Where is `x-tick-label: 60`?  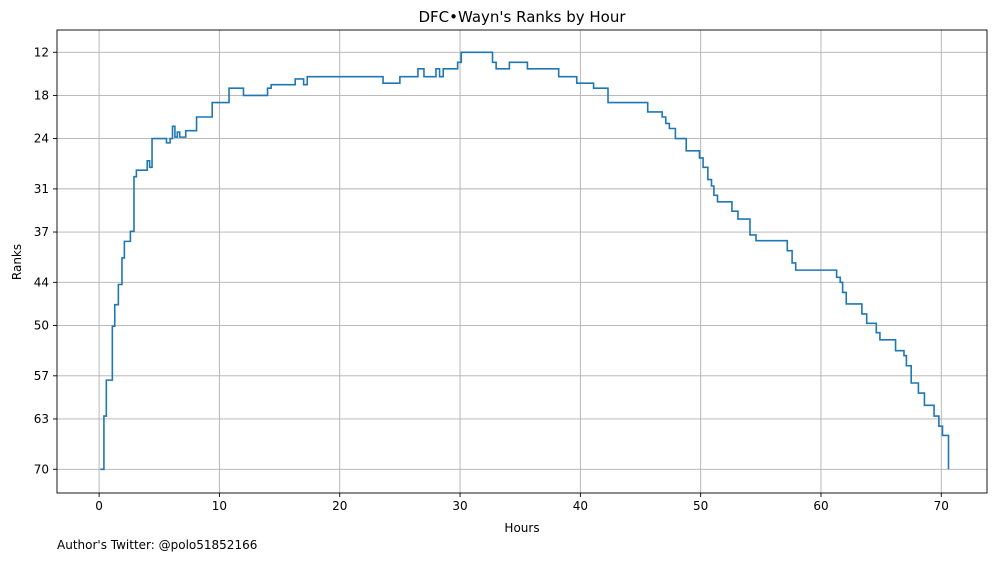
x-tick-label: 60 is located at coordinates (820, 506).